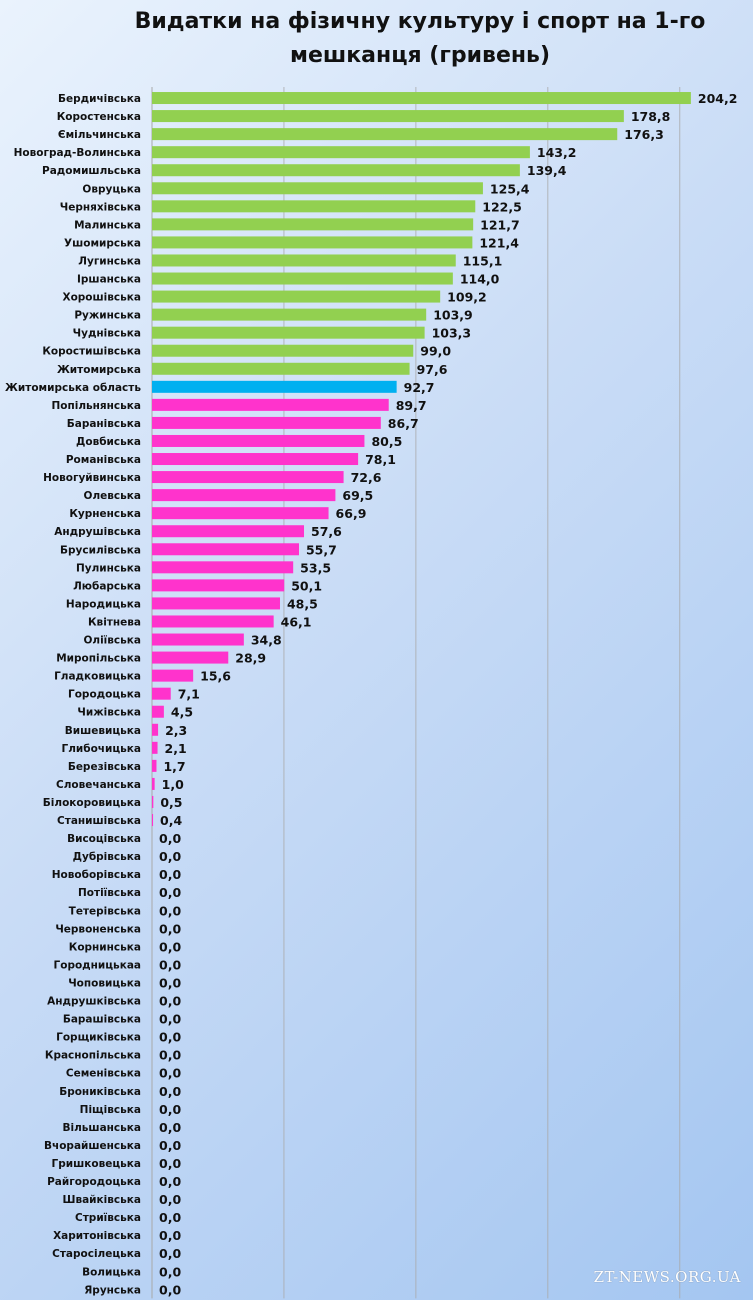 The image size is (753, 1300). I want to click on category-label: Станишівська, so click(99, 821).